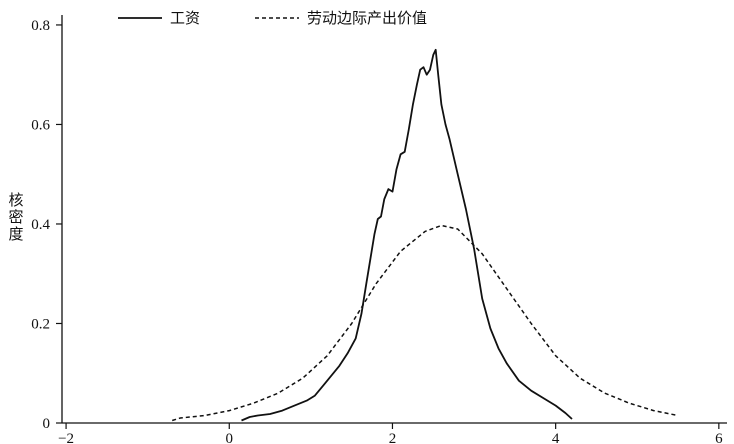 The width and height of the screenshot is (734, 444). Describe the element at coordinates (393, 437) in the screenshot. I see `x-tick-label: 2` at that location.